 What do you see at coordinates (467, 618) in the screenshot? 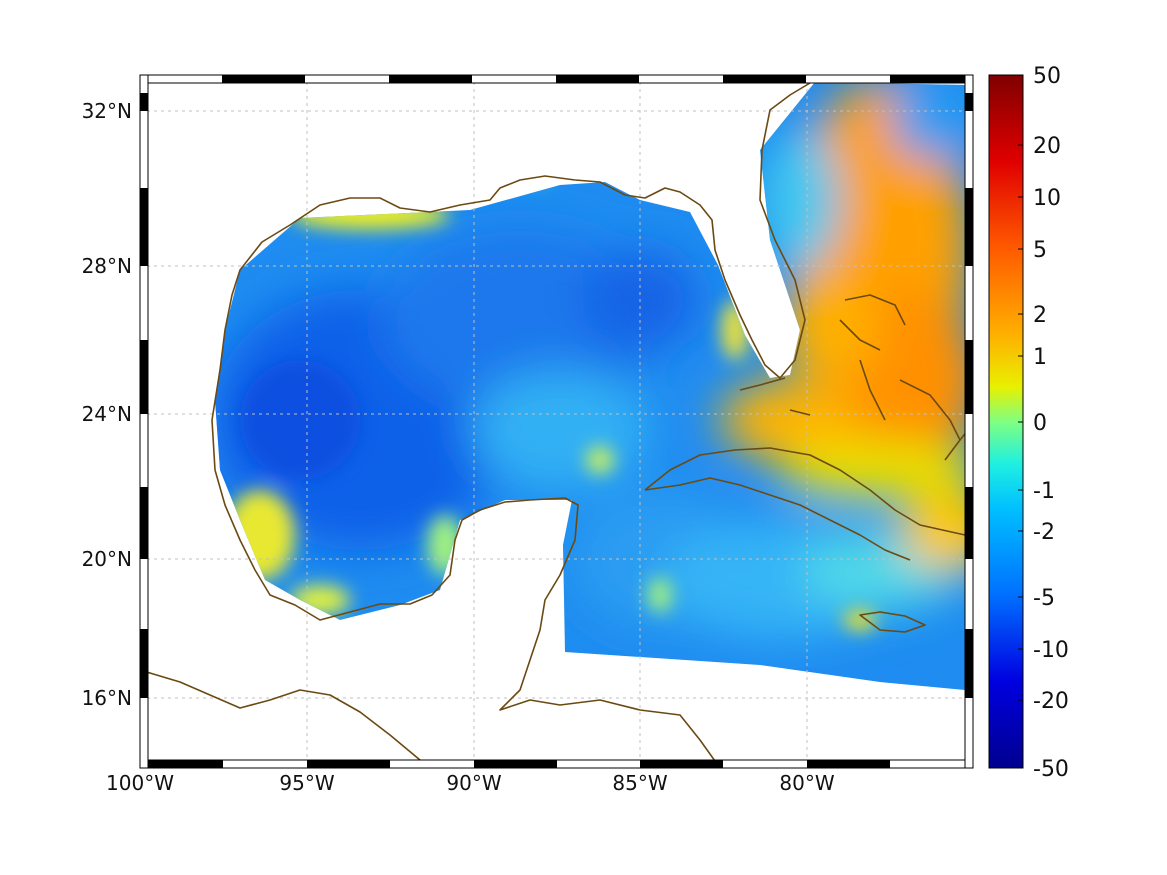
I see `mexico-gulf-coast` at bounding box center [467, 618].